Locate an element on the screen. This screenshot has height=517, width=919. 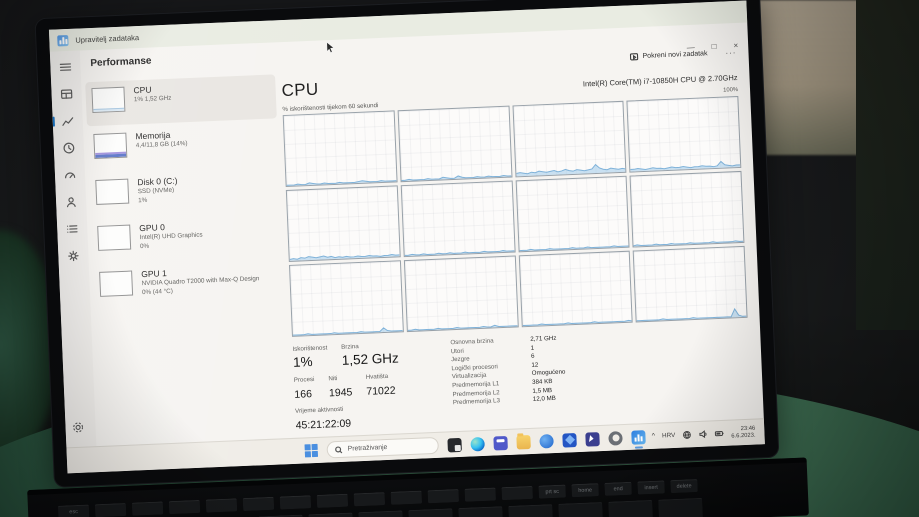
nav-app-history is located at coordinates (69, 148).